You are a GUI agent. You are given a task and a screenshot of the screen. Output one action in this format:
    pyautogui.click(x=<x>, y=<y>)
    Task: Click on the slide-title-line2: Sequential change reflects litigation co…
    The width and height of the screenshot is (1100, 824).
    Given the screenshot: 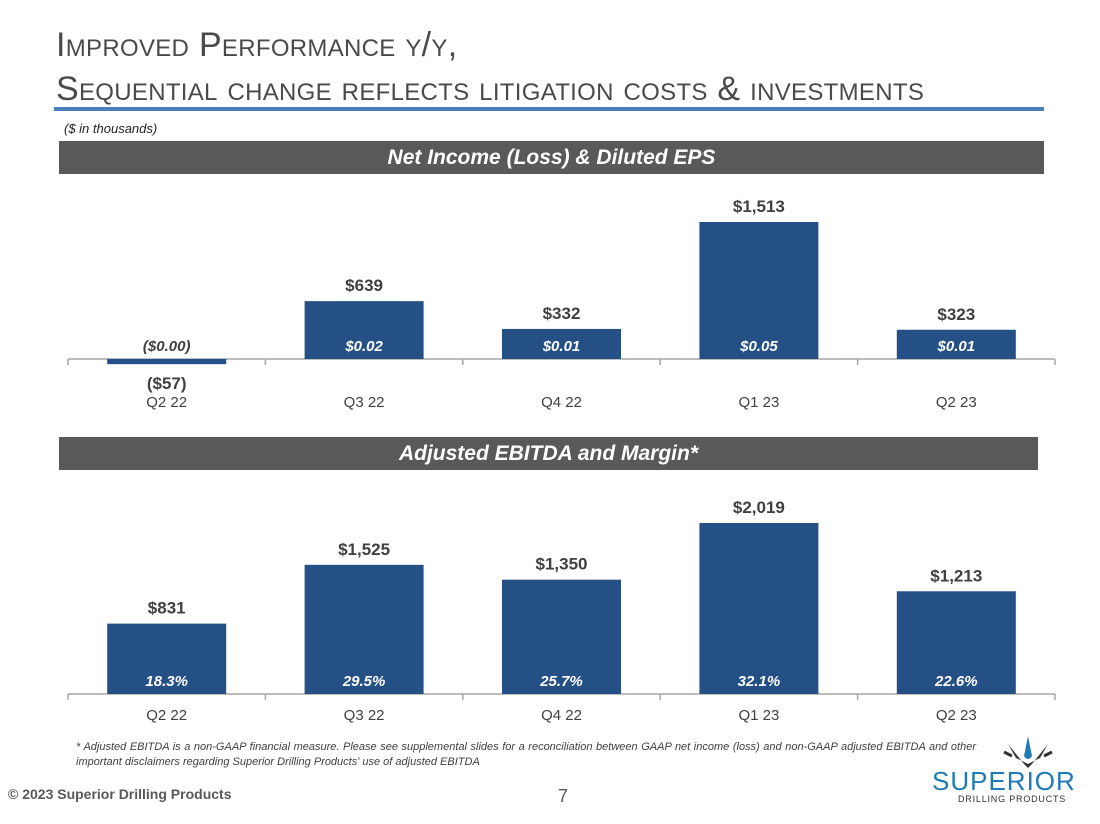 What is the action you would take?
    pyautogui.click(x=490, y=89)
    